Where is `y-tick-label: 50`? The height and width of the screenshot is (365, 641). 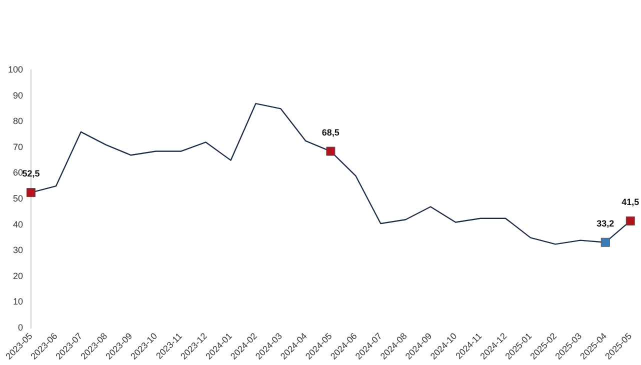 y-tick-label: 50 is located at coordinates (18, 198).